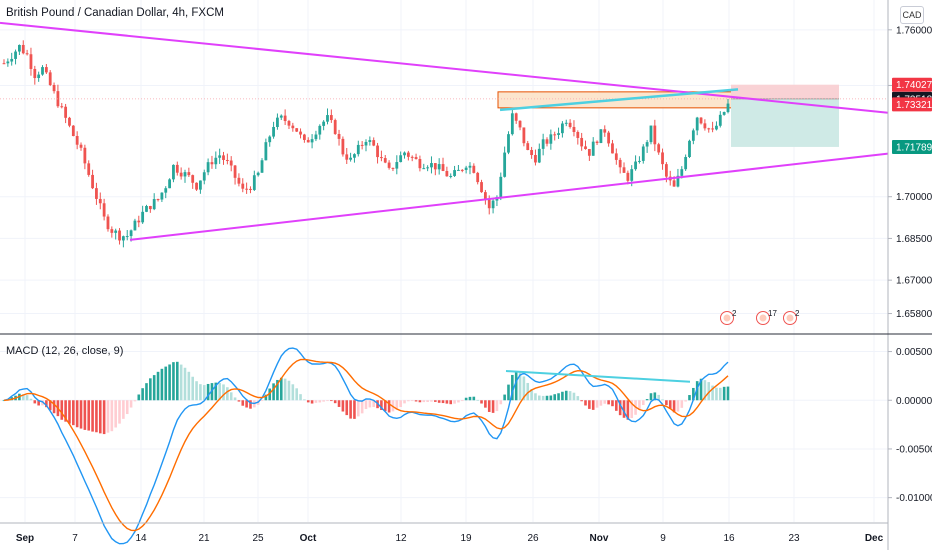 The height and width of the screenshot is (550, 932). What do you see at coordinates (466, 538) in the screenshot?
I see `time-tick-label: 19` at bounding box center [466, 538].